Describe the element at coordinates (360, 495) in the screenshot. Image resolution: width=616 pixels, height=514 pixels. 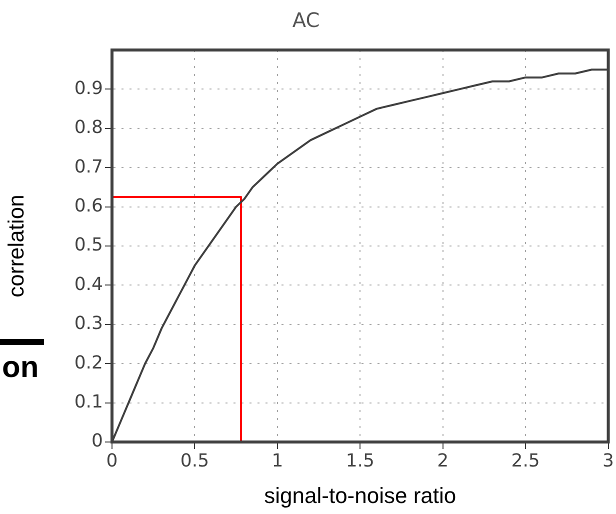
I see `x-axis-title: signal-to-noise ratio` at that location.